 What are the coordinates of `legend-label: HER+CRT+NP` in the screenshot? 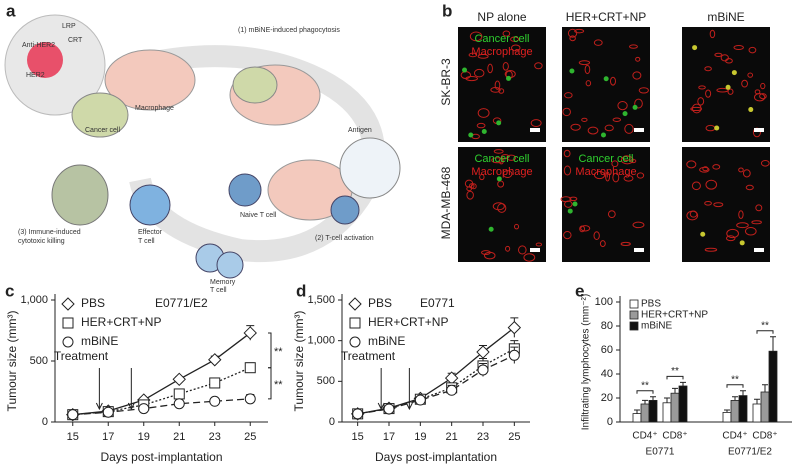 It's located at (408, 322).